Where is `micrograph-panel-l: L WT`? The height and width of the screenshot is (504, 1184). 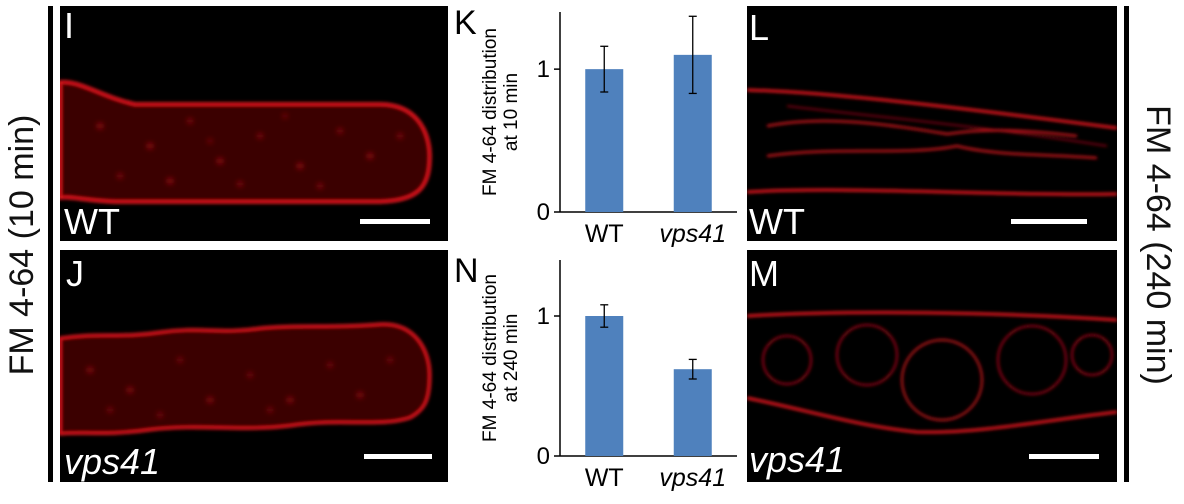
micrograph-panel-l: L WT is located at coordinates (932, 123).